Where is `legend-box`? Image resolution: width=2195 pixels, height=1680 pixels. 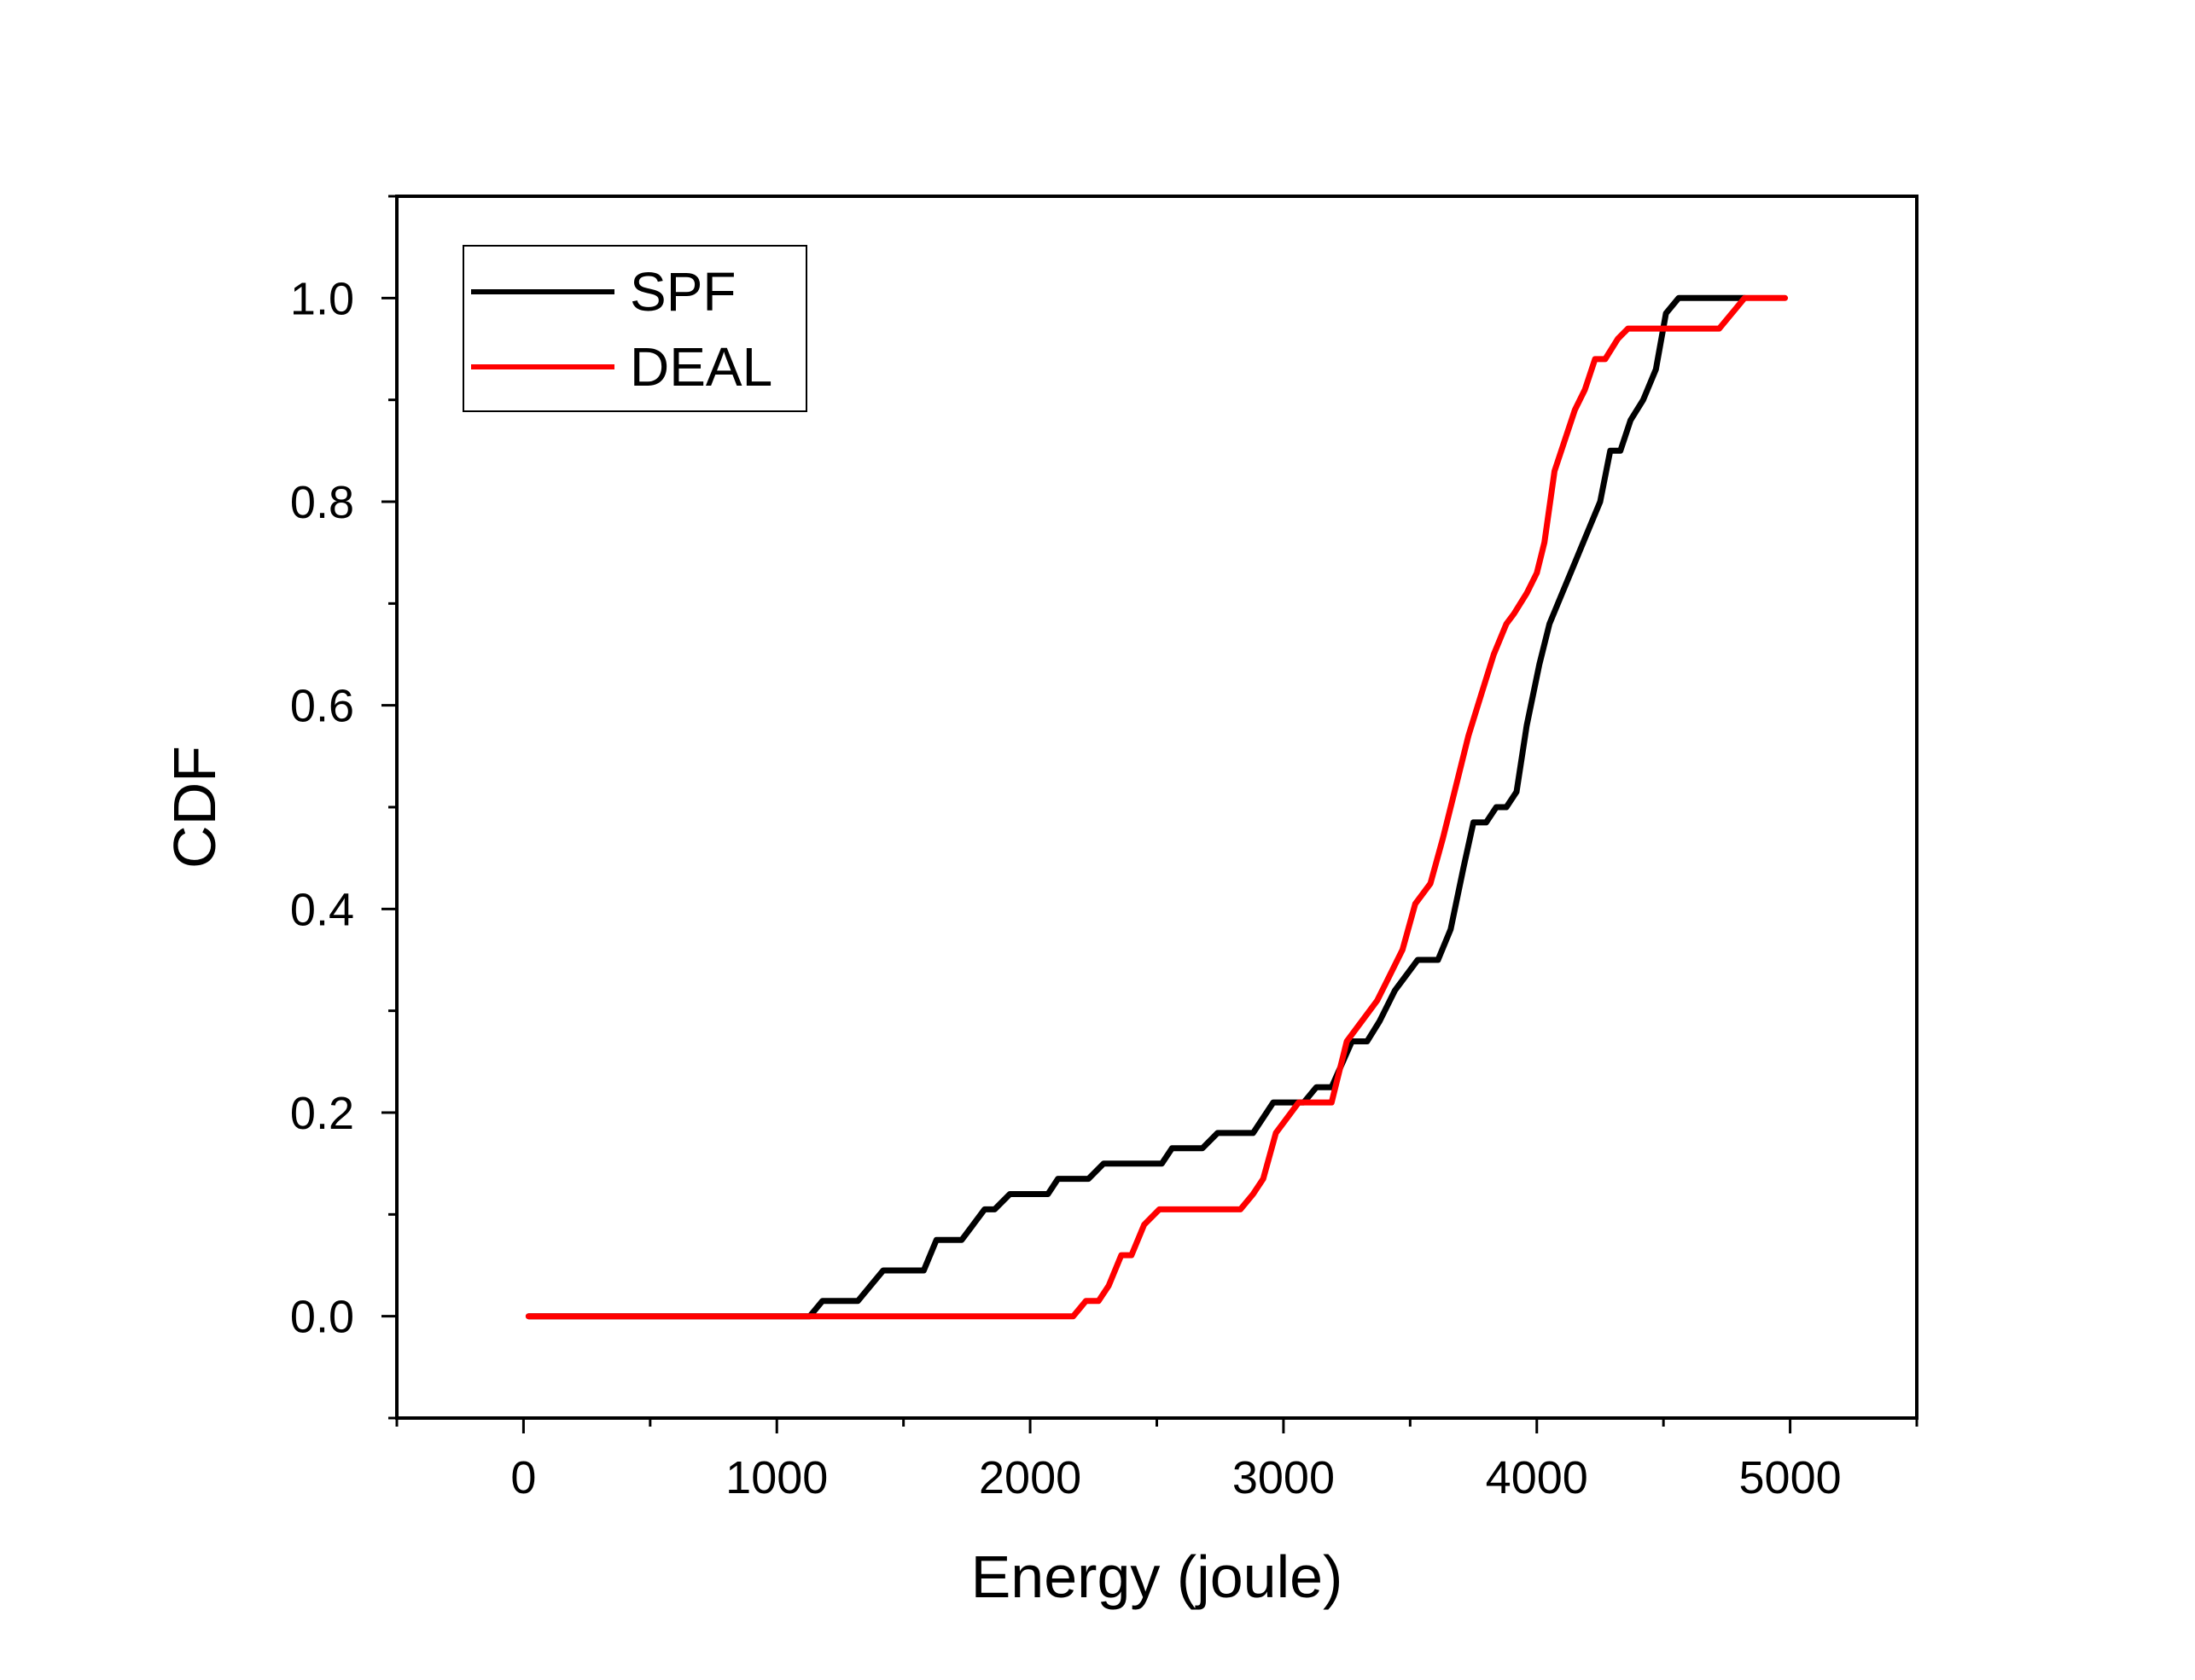
legend-box is located at coordinates (635, 329).